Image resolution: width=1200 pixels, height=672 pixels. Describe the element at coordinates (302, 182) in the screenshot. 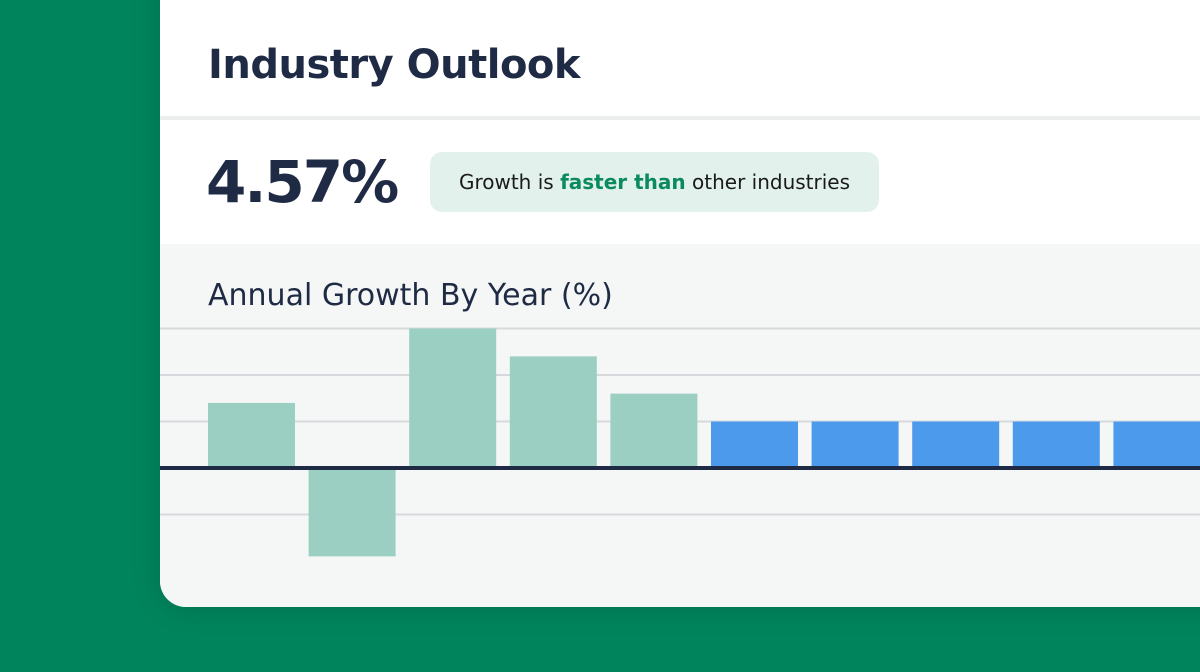

I see `growth-stat: 4.57%` at that location.